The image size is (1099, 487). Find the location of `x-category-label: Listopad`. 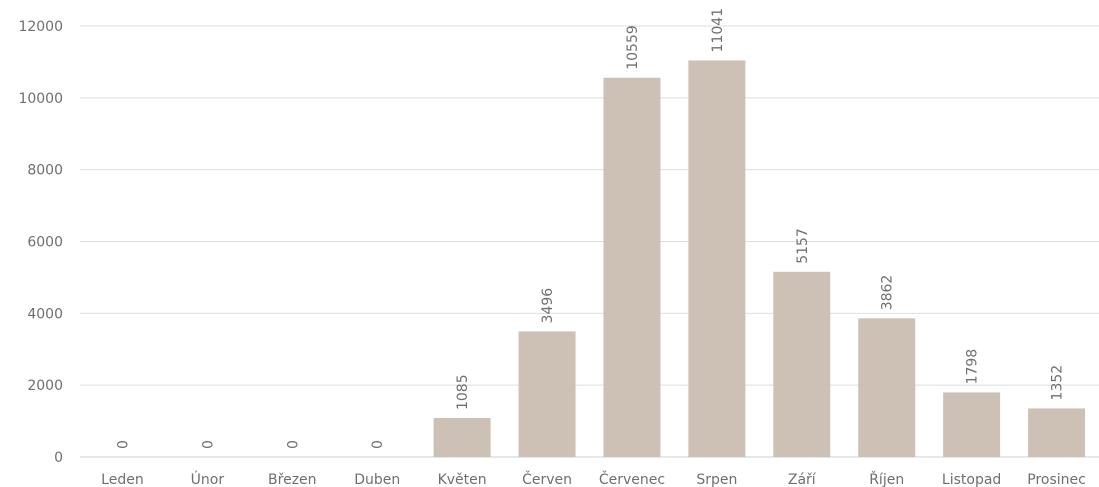

x-category-label: Listopad is located at coordinates (971, 479).